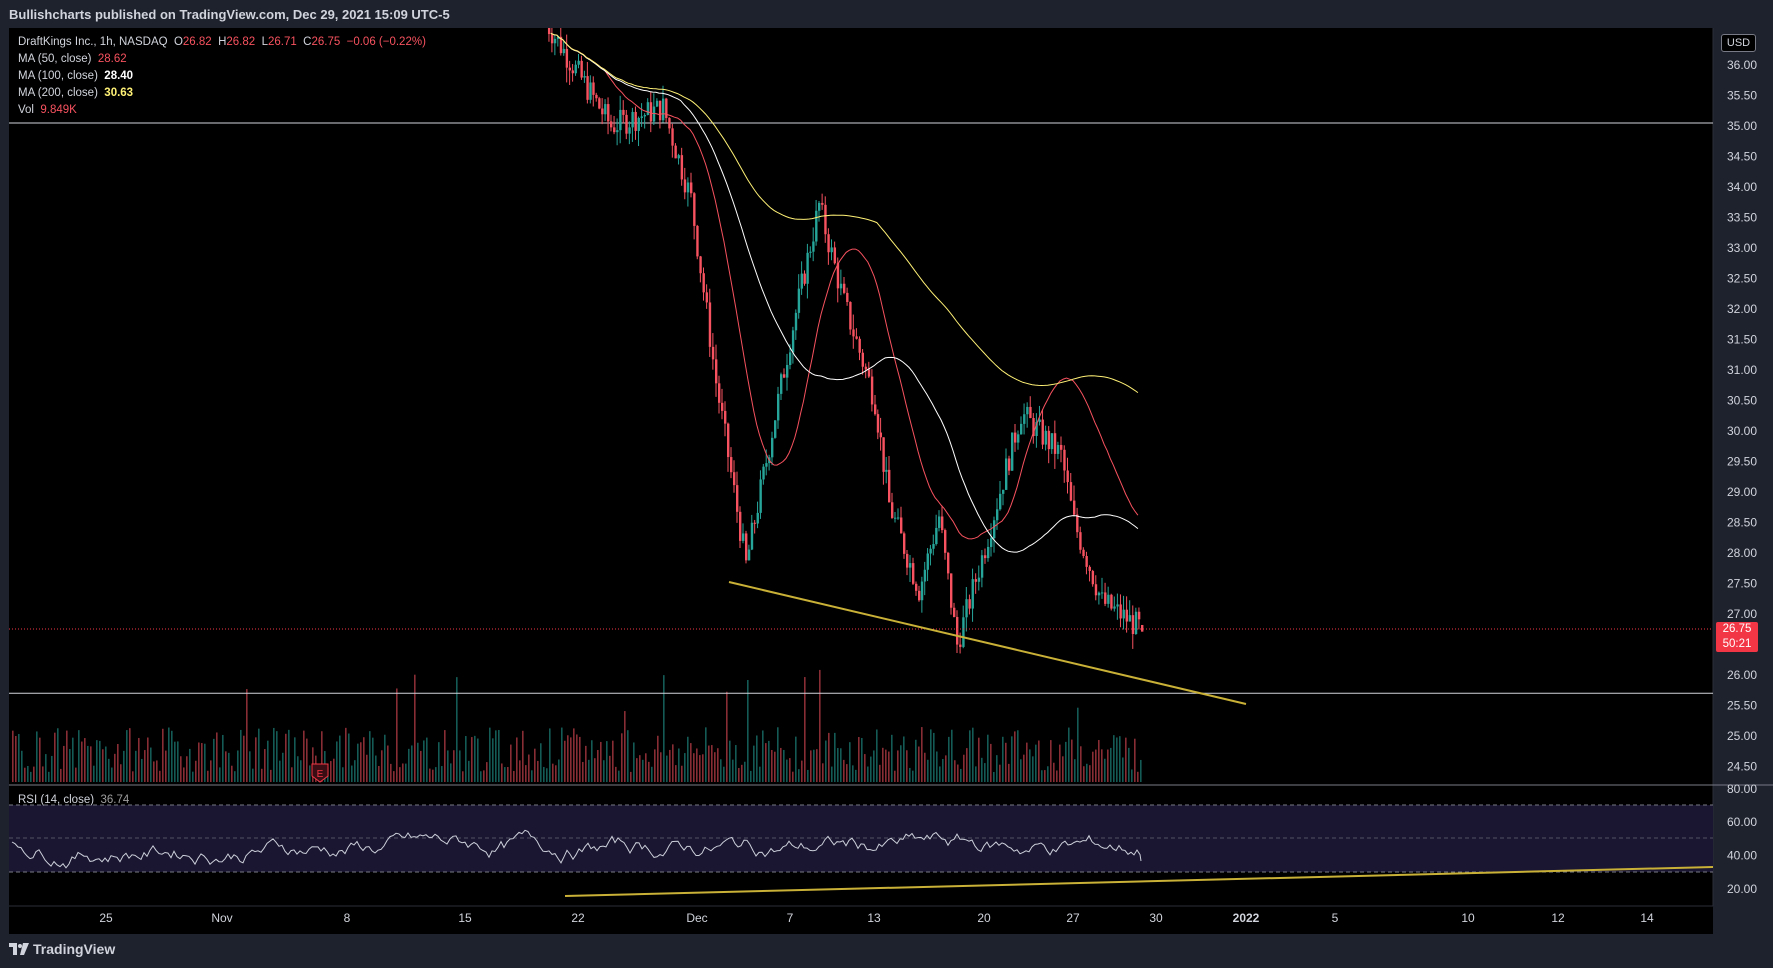 The width and height of the screenshot is (1773, 968). Describe the element at coordinates (62, 949) in the screenshot. I see `tradingview-logo: TradingView` at that location.